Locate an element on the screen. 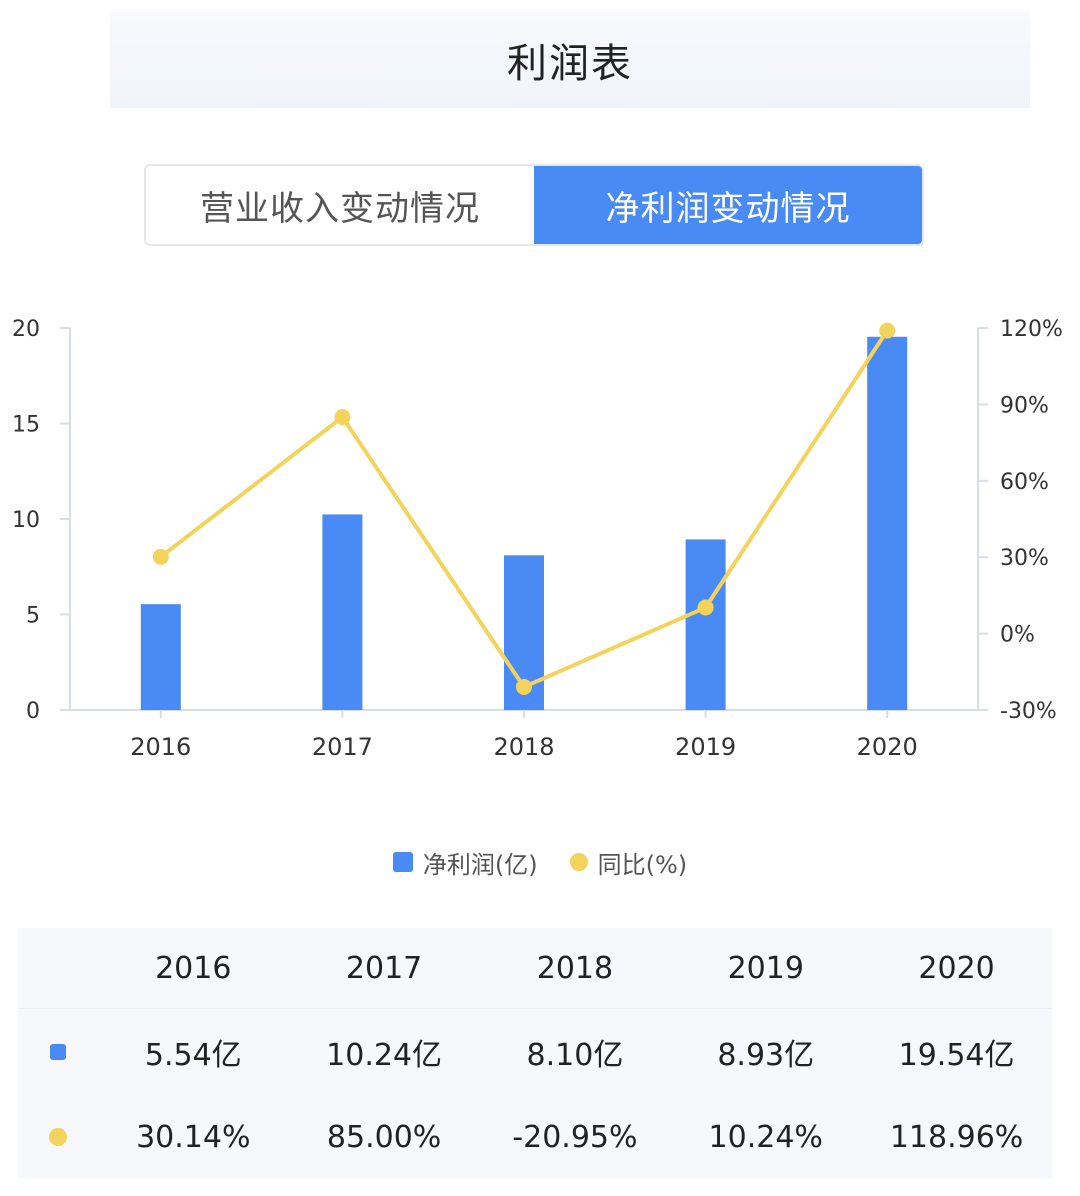 The width and height of the screenshot is (1080, 1196). x-tick-label: 2017 is located at coordinates (342, 747).